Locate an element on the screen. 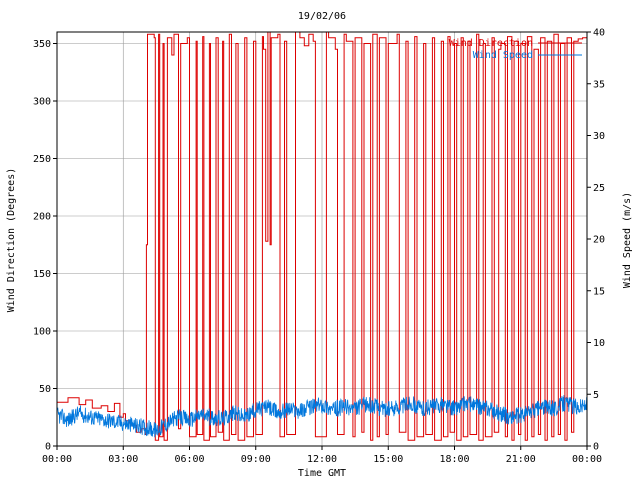 The width and height of the screenshot is (640, 480). y-axis-left-label: Wind Direction (Degrees) is located at coordinates (11, 240).